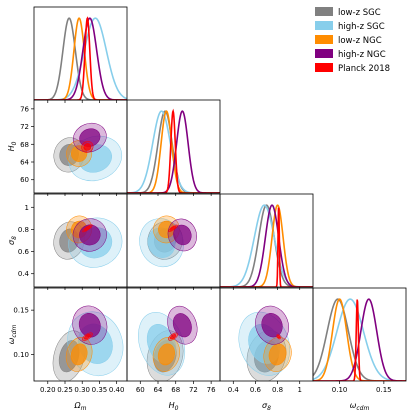 The height and width of the screenshot is (412, 413). What do you see at coordinates (65, 390) in the screenshot?
I see `x-tick-label: 0.25` at bounding box center [65, 390].